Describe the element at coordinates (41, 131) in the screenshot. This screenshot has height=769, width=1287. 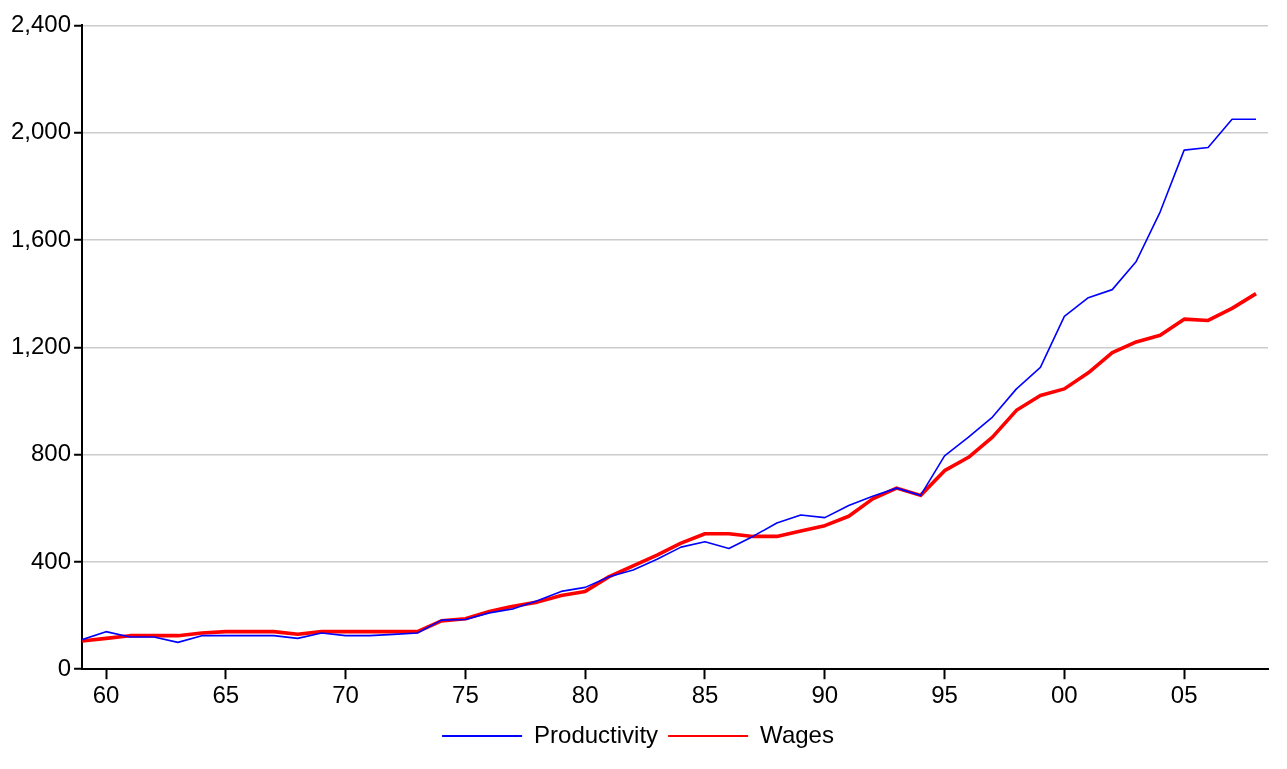
I see `y-tick-label: 2,000` at that location.